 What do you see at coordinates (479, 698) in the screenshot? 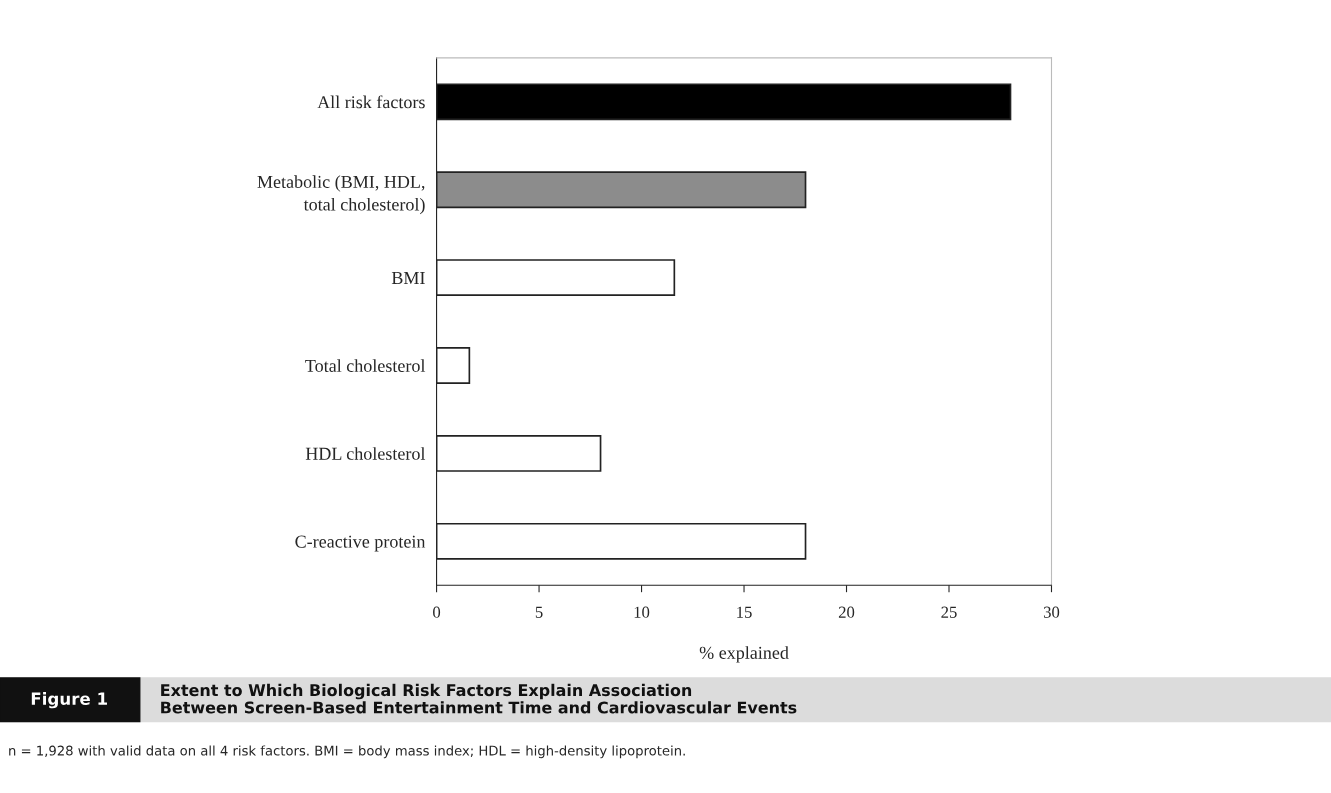
I see `text: Extent to Which Biological Risk Factors Explain Association Between Screen-Based Entertainment Time and Cardiovascular Events` at bounding box center [479, 698].